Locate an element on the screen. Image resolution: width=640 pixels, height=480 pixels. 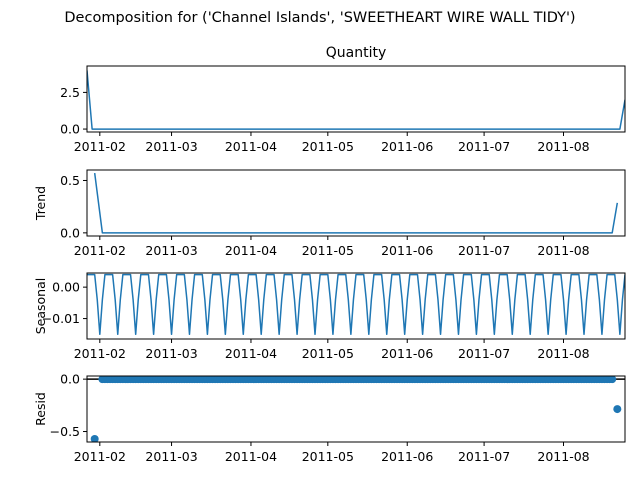
observed-ytick-label: 2.5 is located at coordinates (70, 92).